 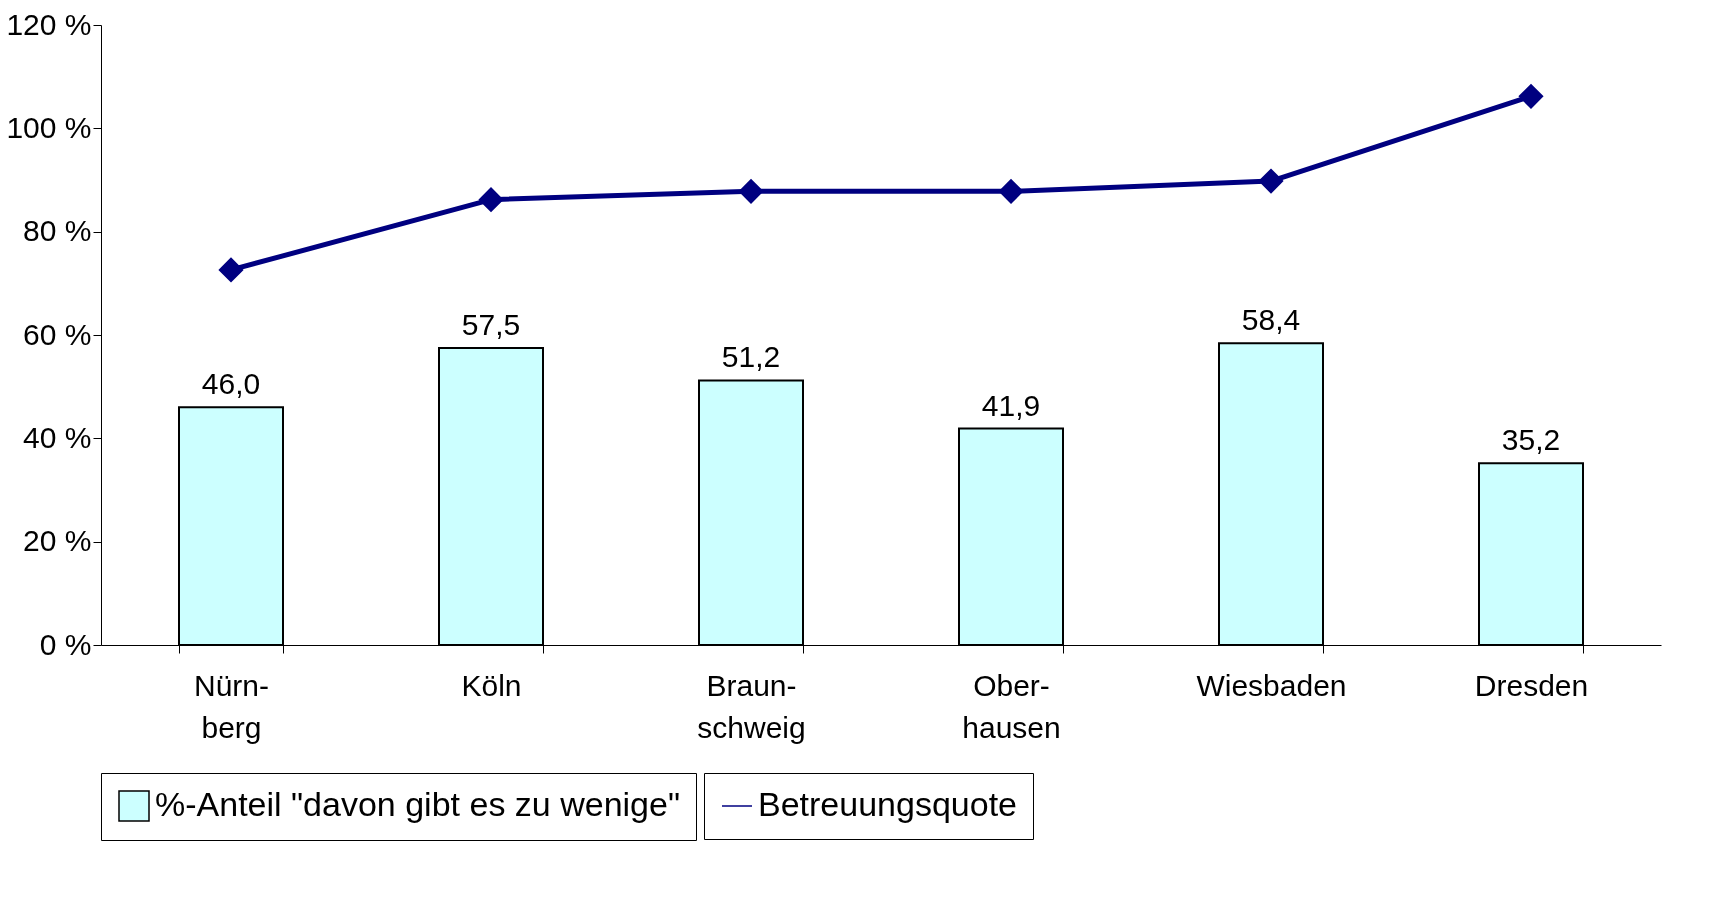 What do you see at coordinates (417, 804) in the screenshot?
I see `legend-label: %-Anteil "davon gibt es zu wenige"` at bounding box center [417, 804].